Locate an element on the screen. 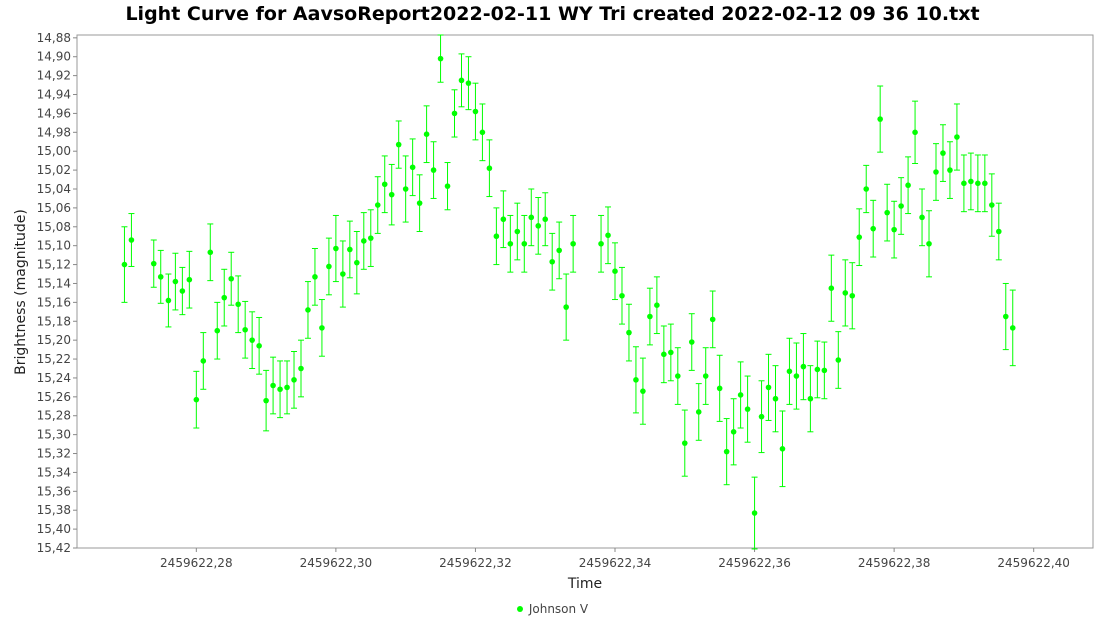  y-tick-label: 14,98 is located at coordinates (54, 132).